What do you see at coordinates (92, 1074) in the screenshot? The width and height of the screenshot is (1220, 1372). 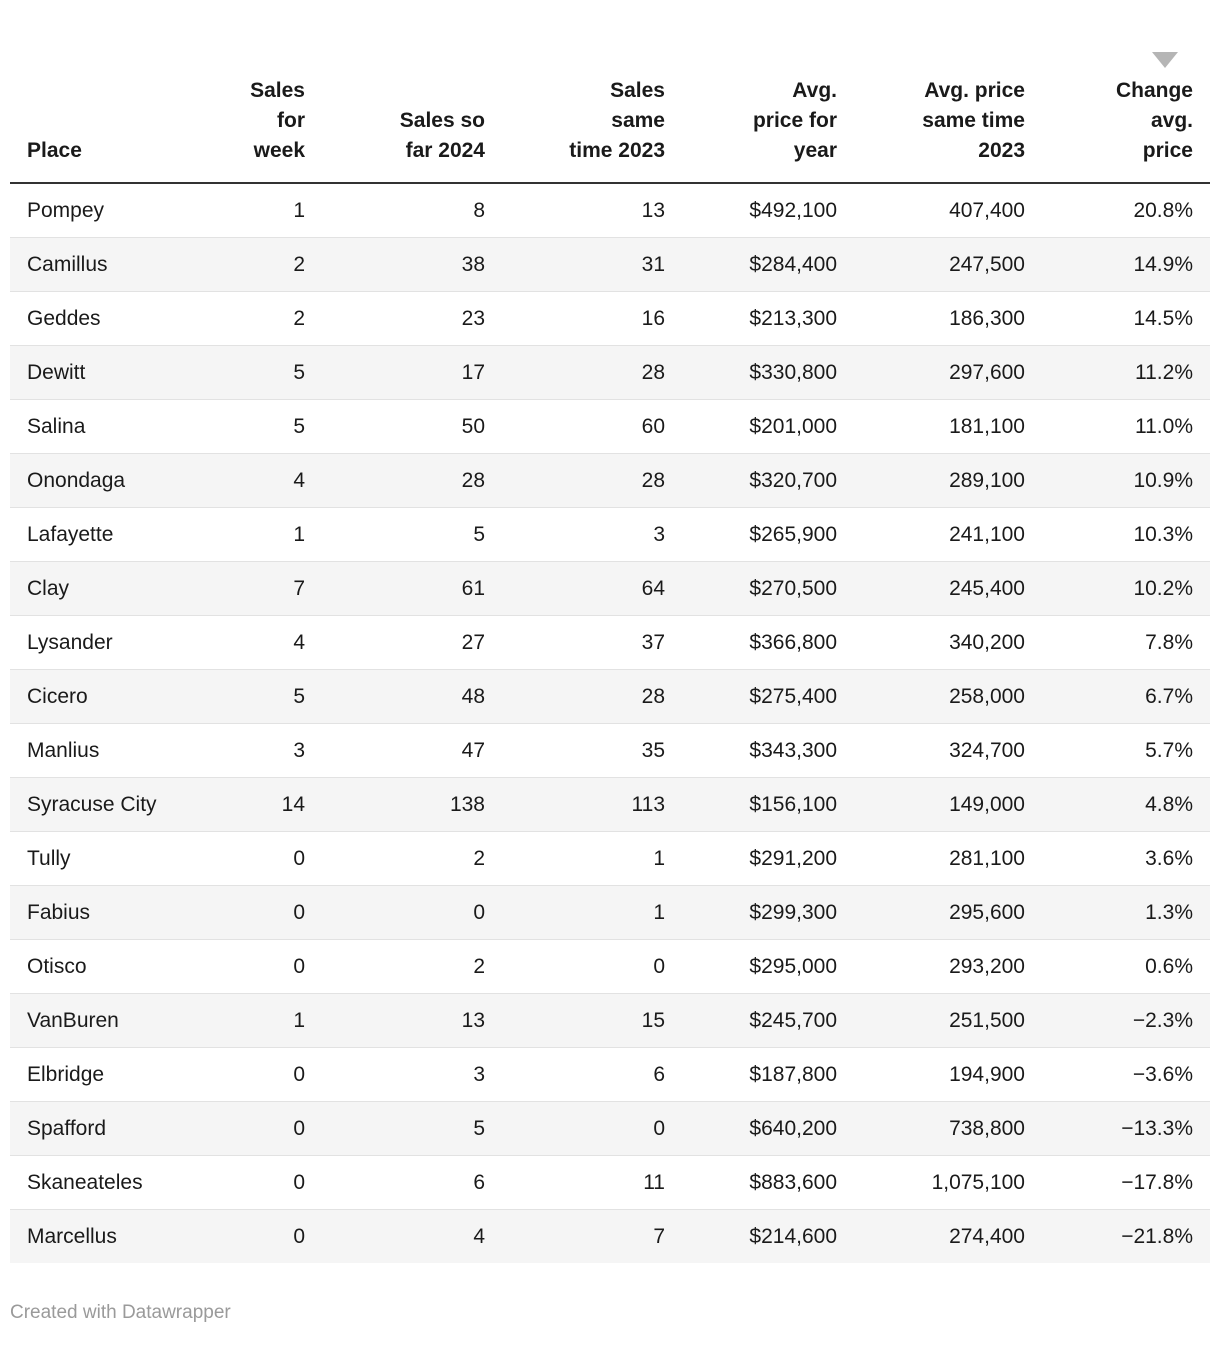 I see `cell-place: Elbridge` at bounding box center [92, 1074].